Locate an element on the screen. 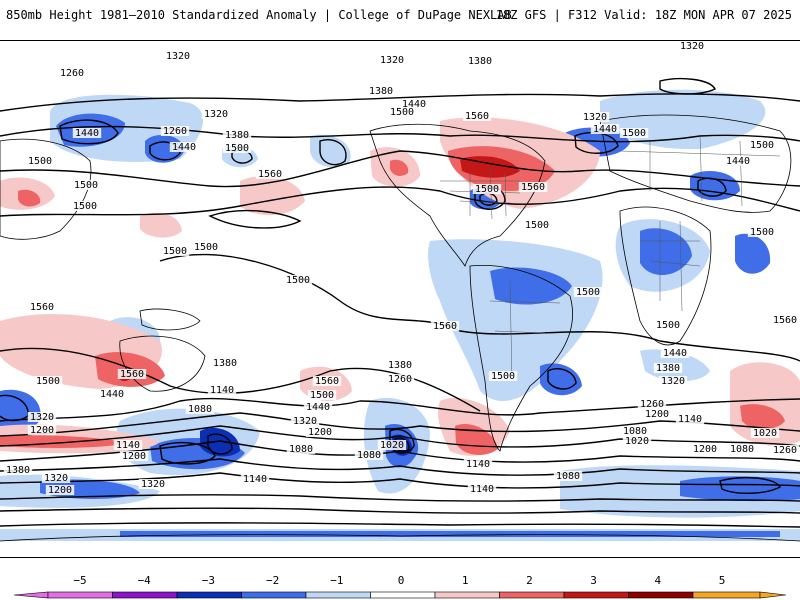 The height and width of the screenshot is (600, 800). coast-east-asia is located at coordinates (46, 189).